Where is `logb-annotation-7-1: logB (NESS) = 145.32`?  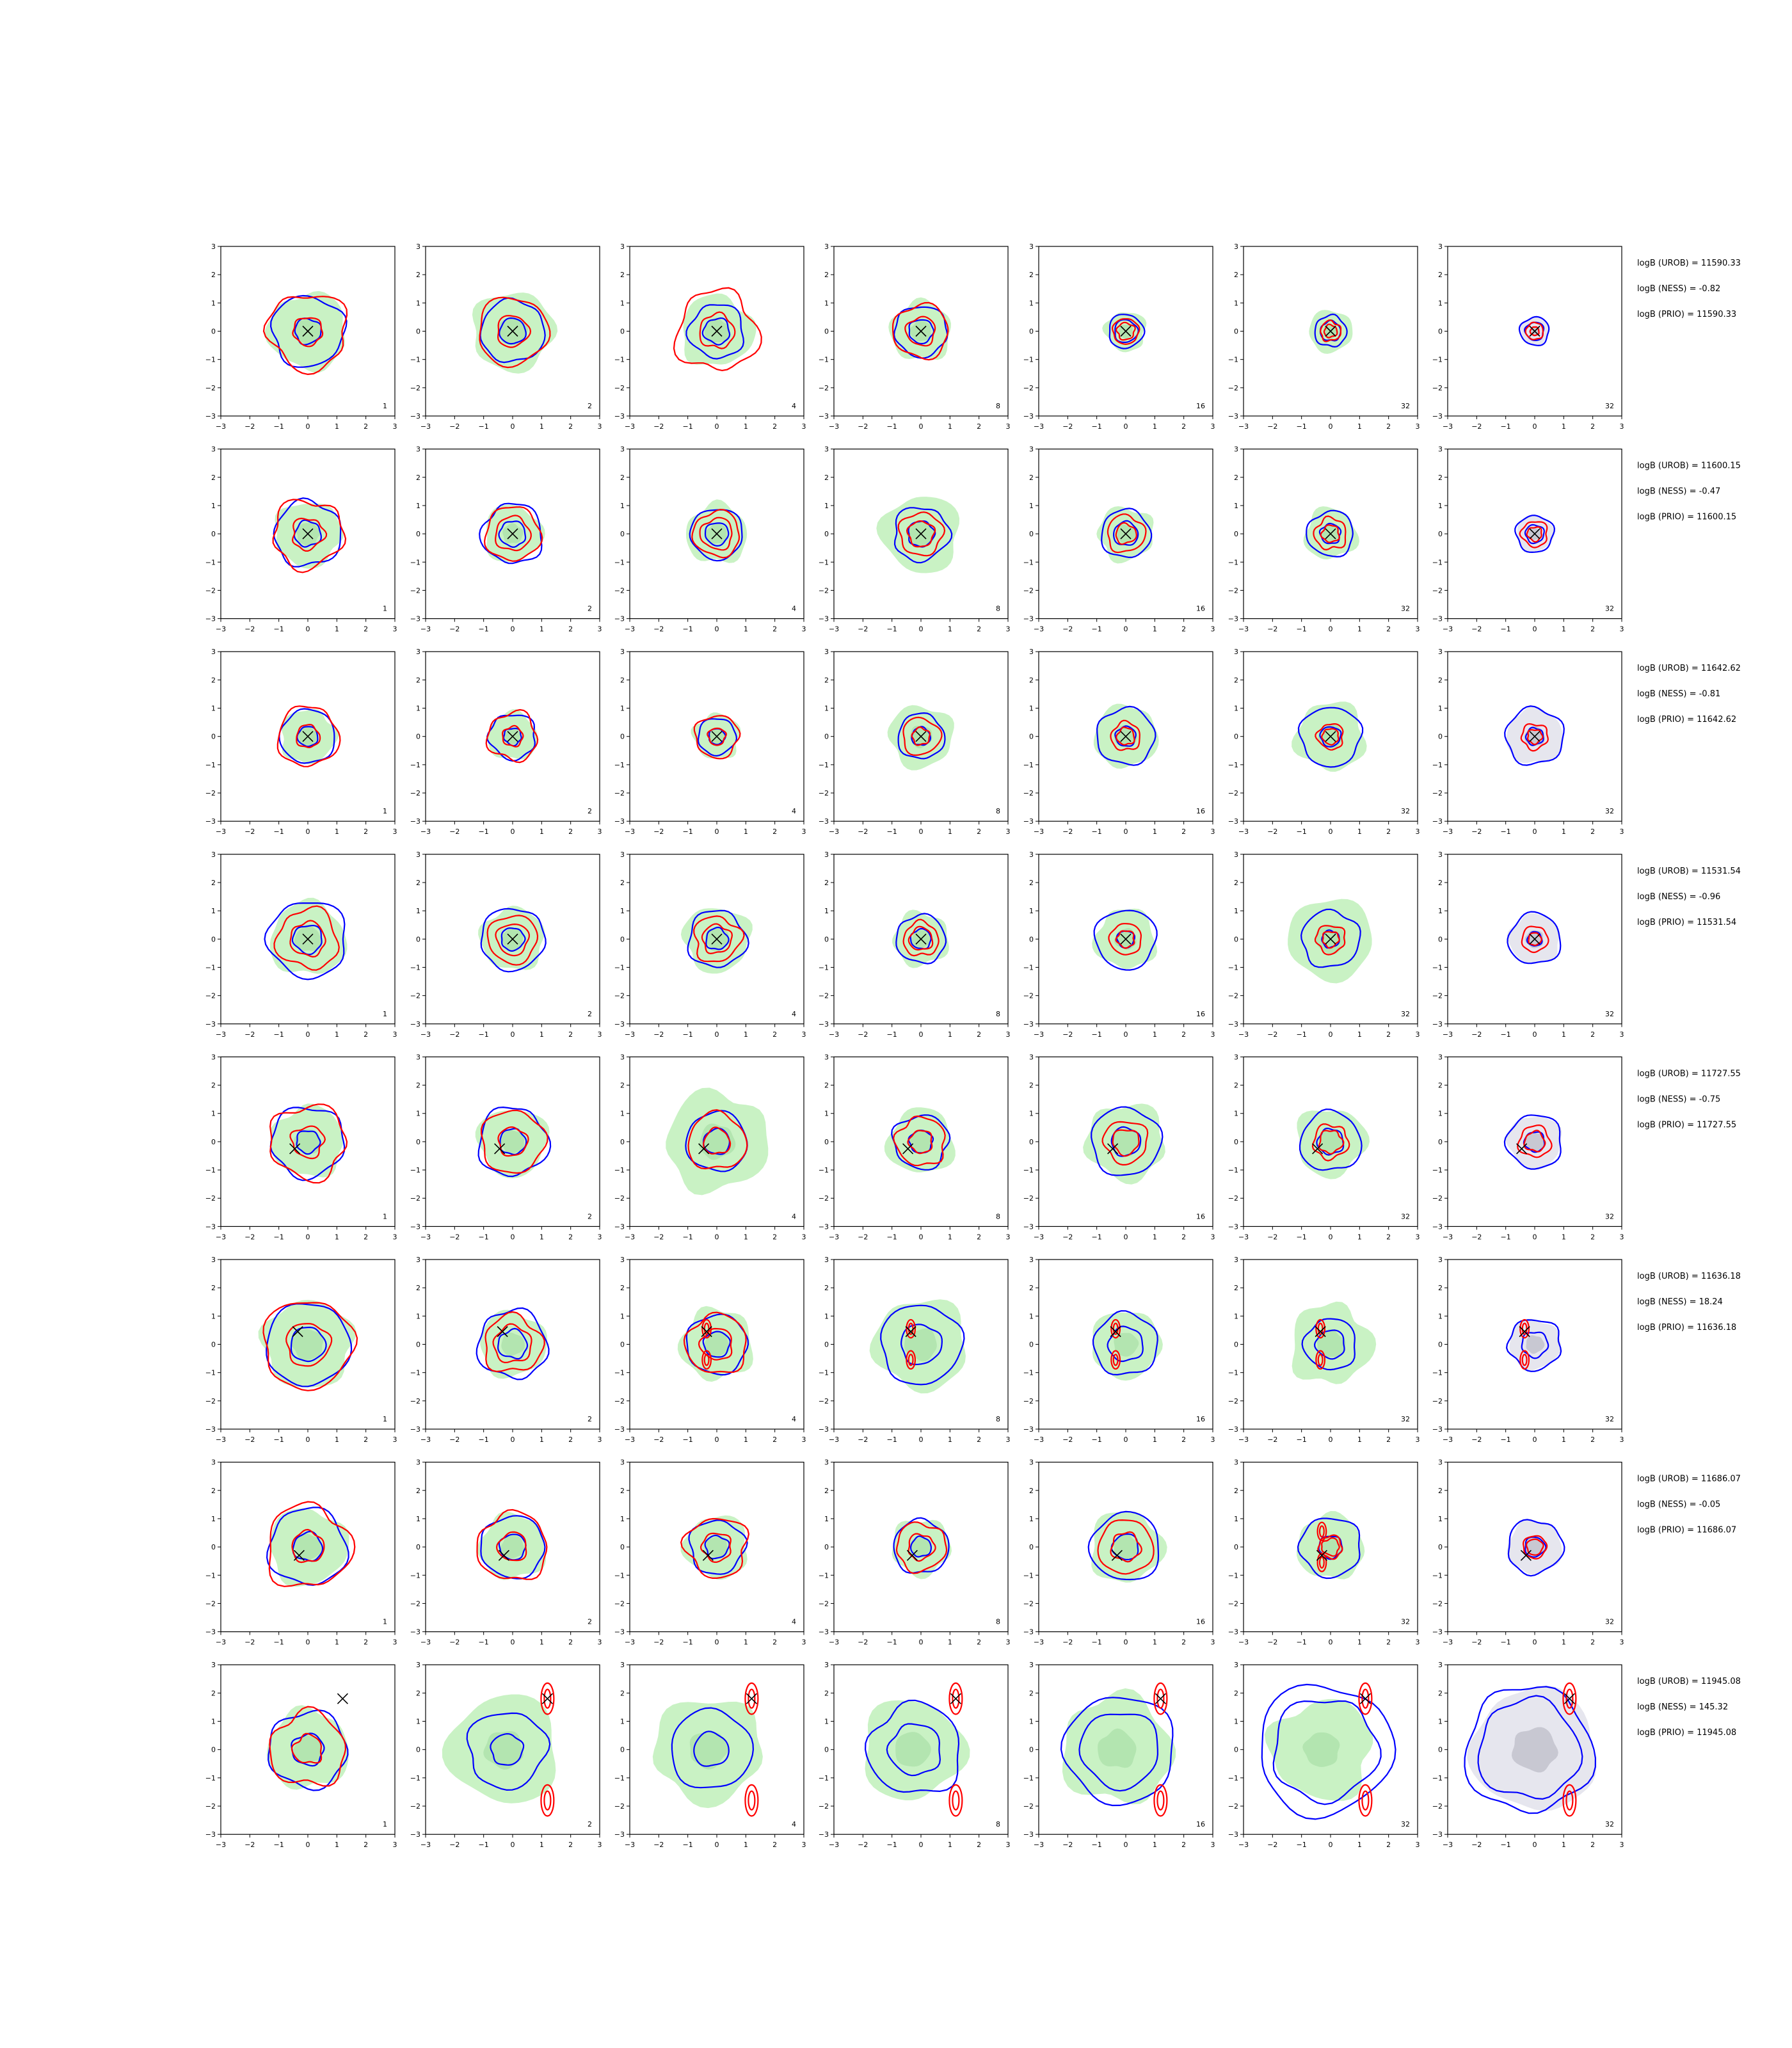 logb-annotation-7-1: logB (NESS) = 145.32 is located at coordinates (1682, 1707).